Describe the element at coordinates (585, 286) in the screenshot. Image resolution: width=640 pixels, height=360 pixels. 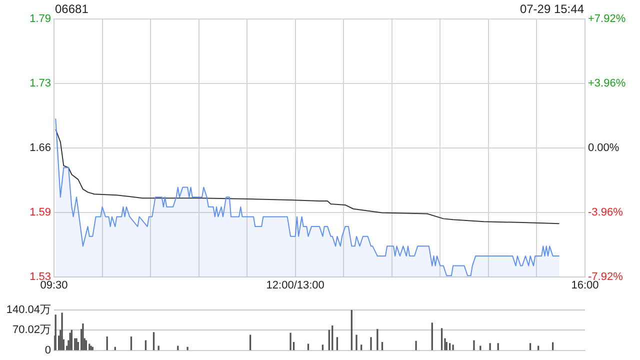
I see `x-tick-label: 16:00` at that location.